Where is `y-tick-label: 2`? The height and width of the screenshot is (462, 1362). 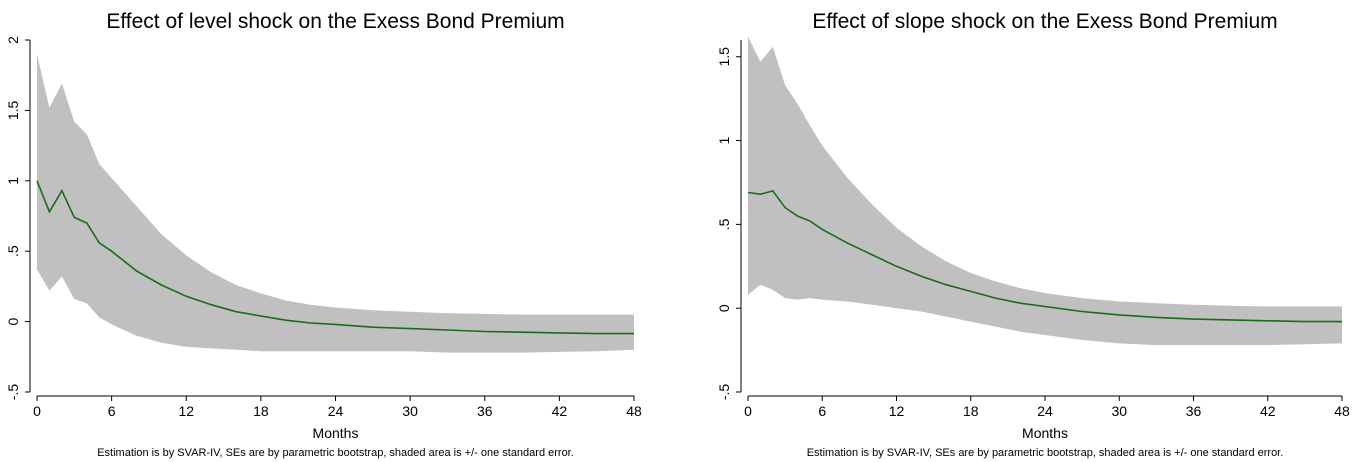 y-tick-label: 2 is located at coordinates (13, 40).